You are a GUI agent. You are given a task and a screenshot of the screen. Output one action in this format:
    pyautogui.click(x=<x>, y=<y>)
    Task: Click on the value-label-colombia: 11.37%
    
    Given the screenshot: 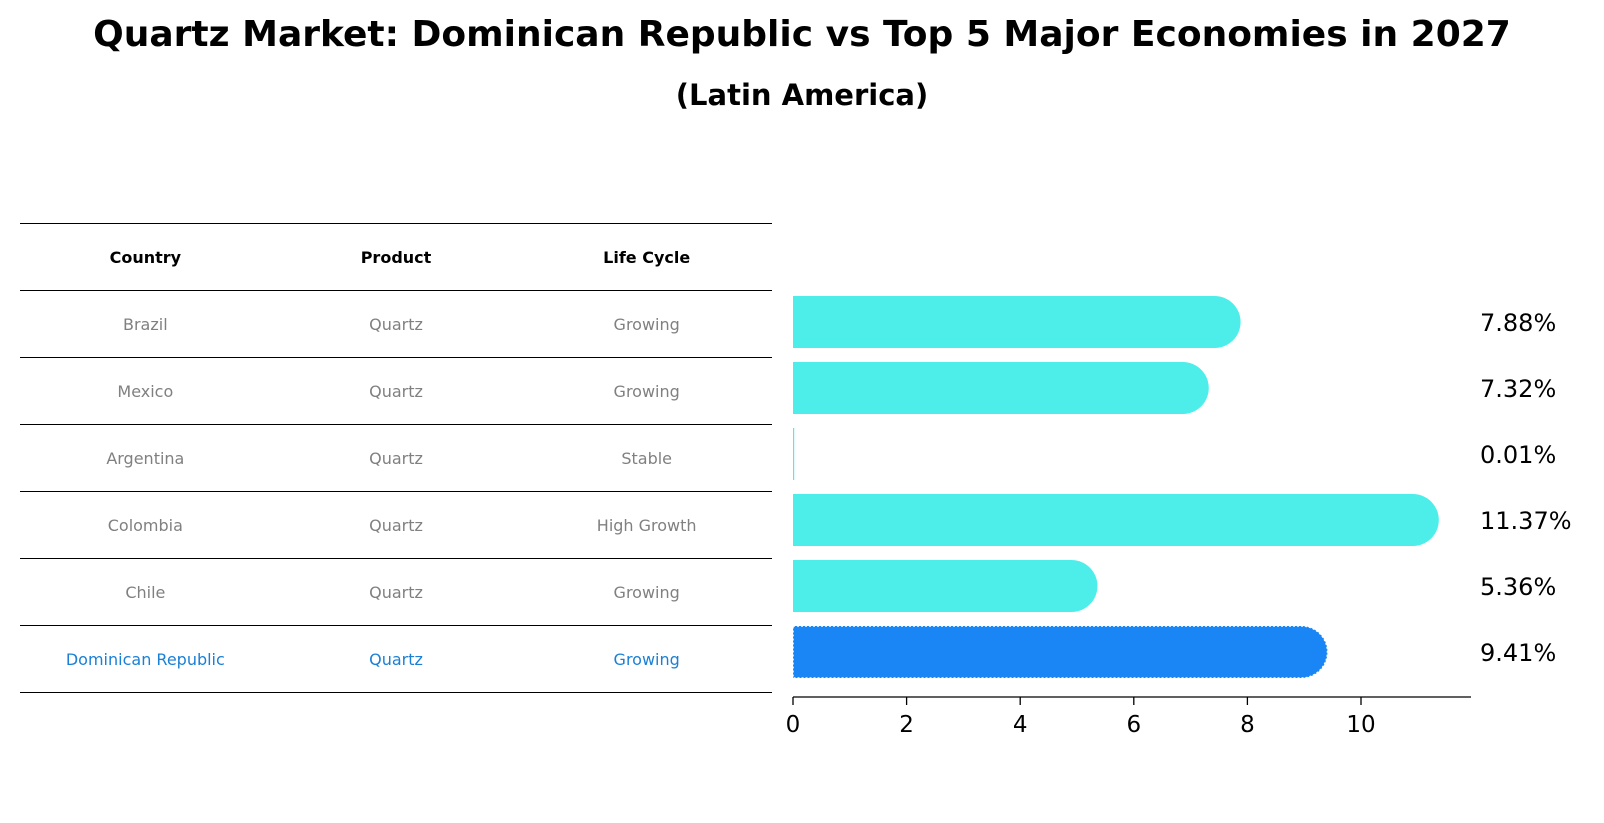 What is the action you would take?
    pyautogui.click(x=1526, y=521)
    